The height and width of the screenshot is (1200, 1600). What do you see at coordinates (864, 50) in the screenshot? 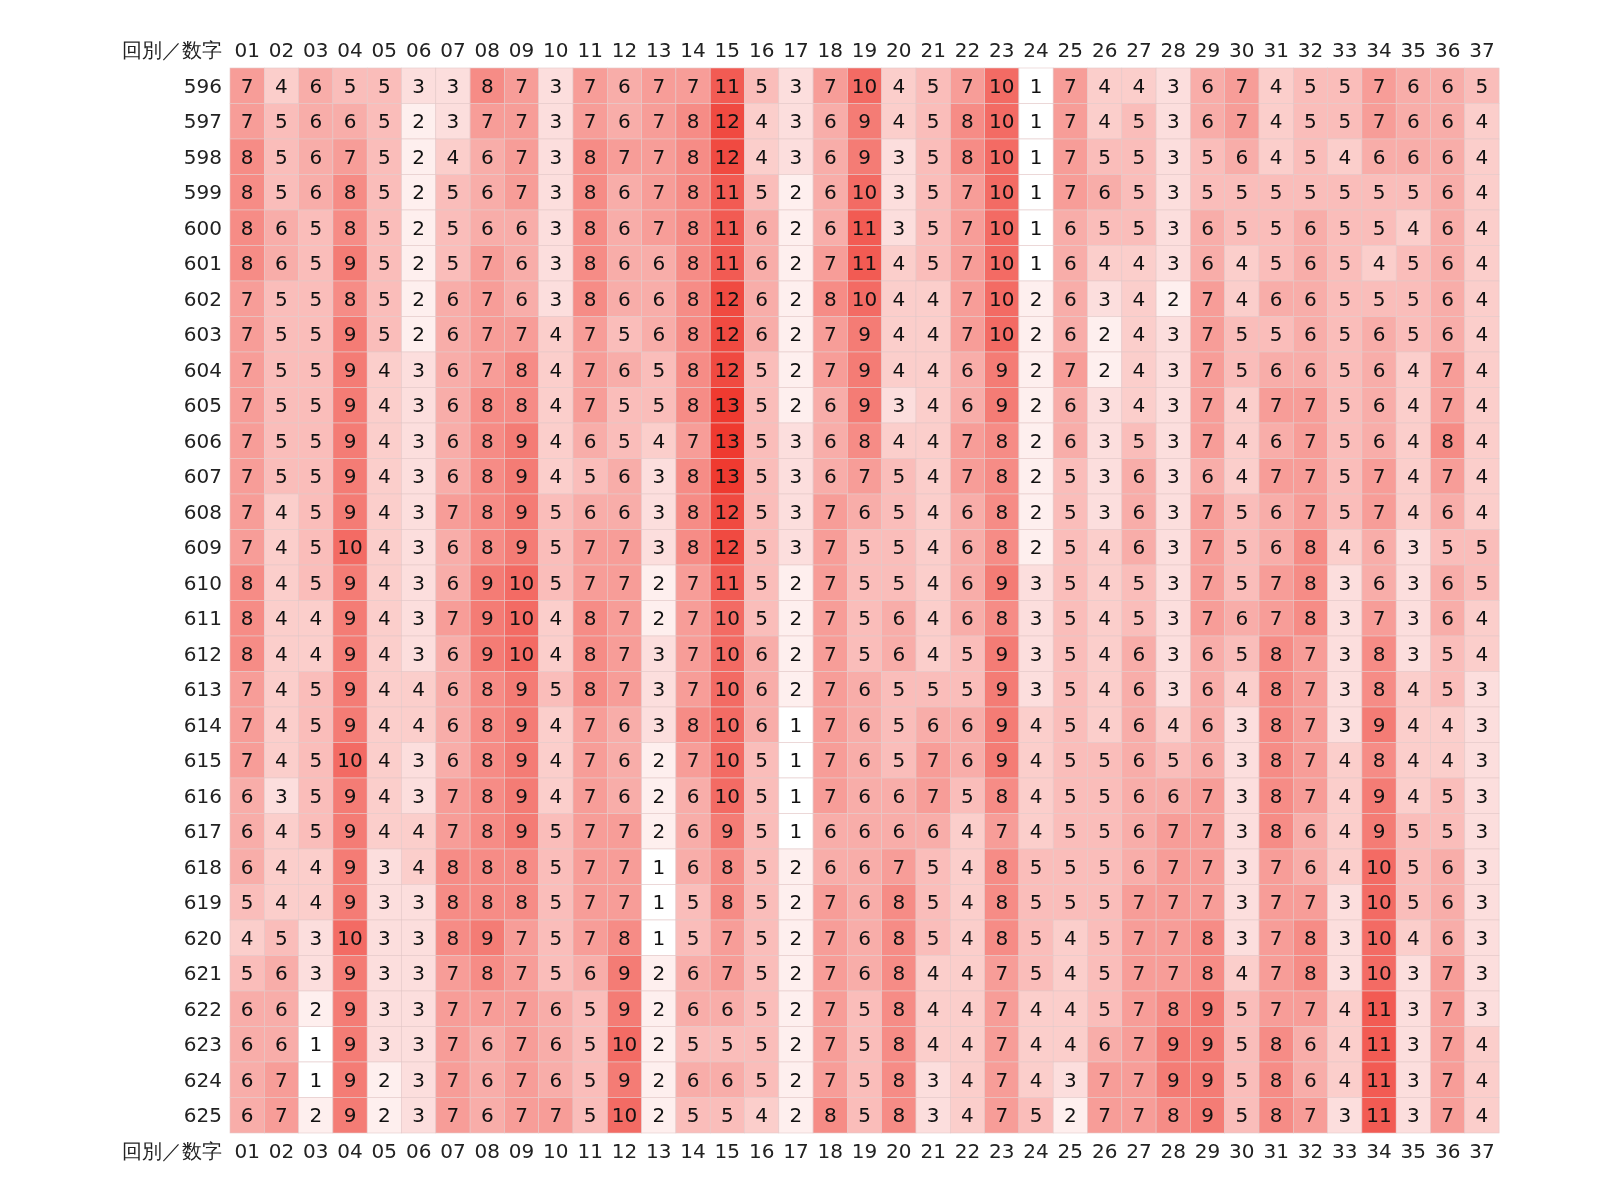
I see `x-tick-label: 19` at bounding box center [864, 50].